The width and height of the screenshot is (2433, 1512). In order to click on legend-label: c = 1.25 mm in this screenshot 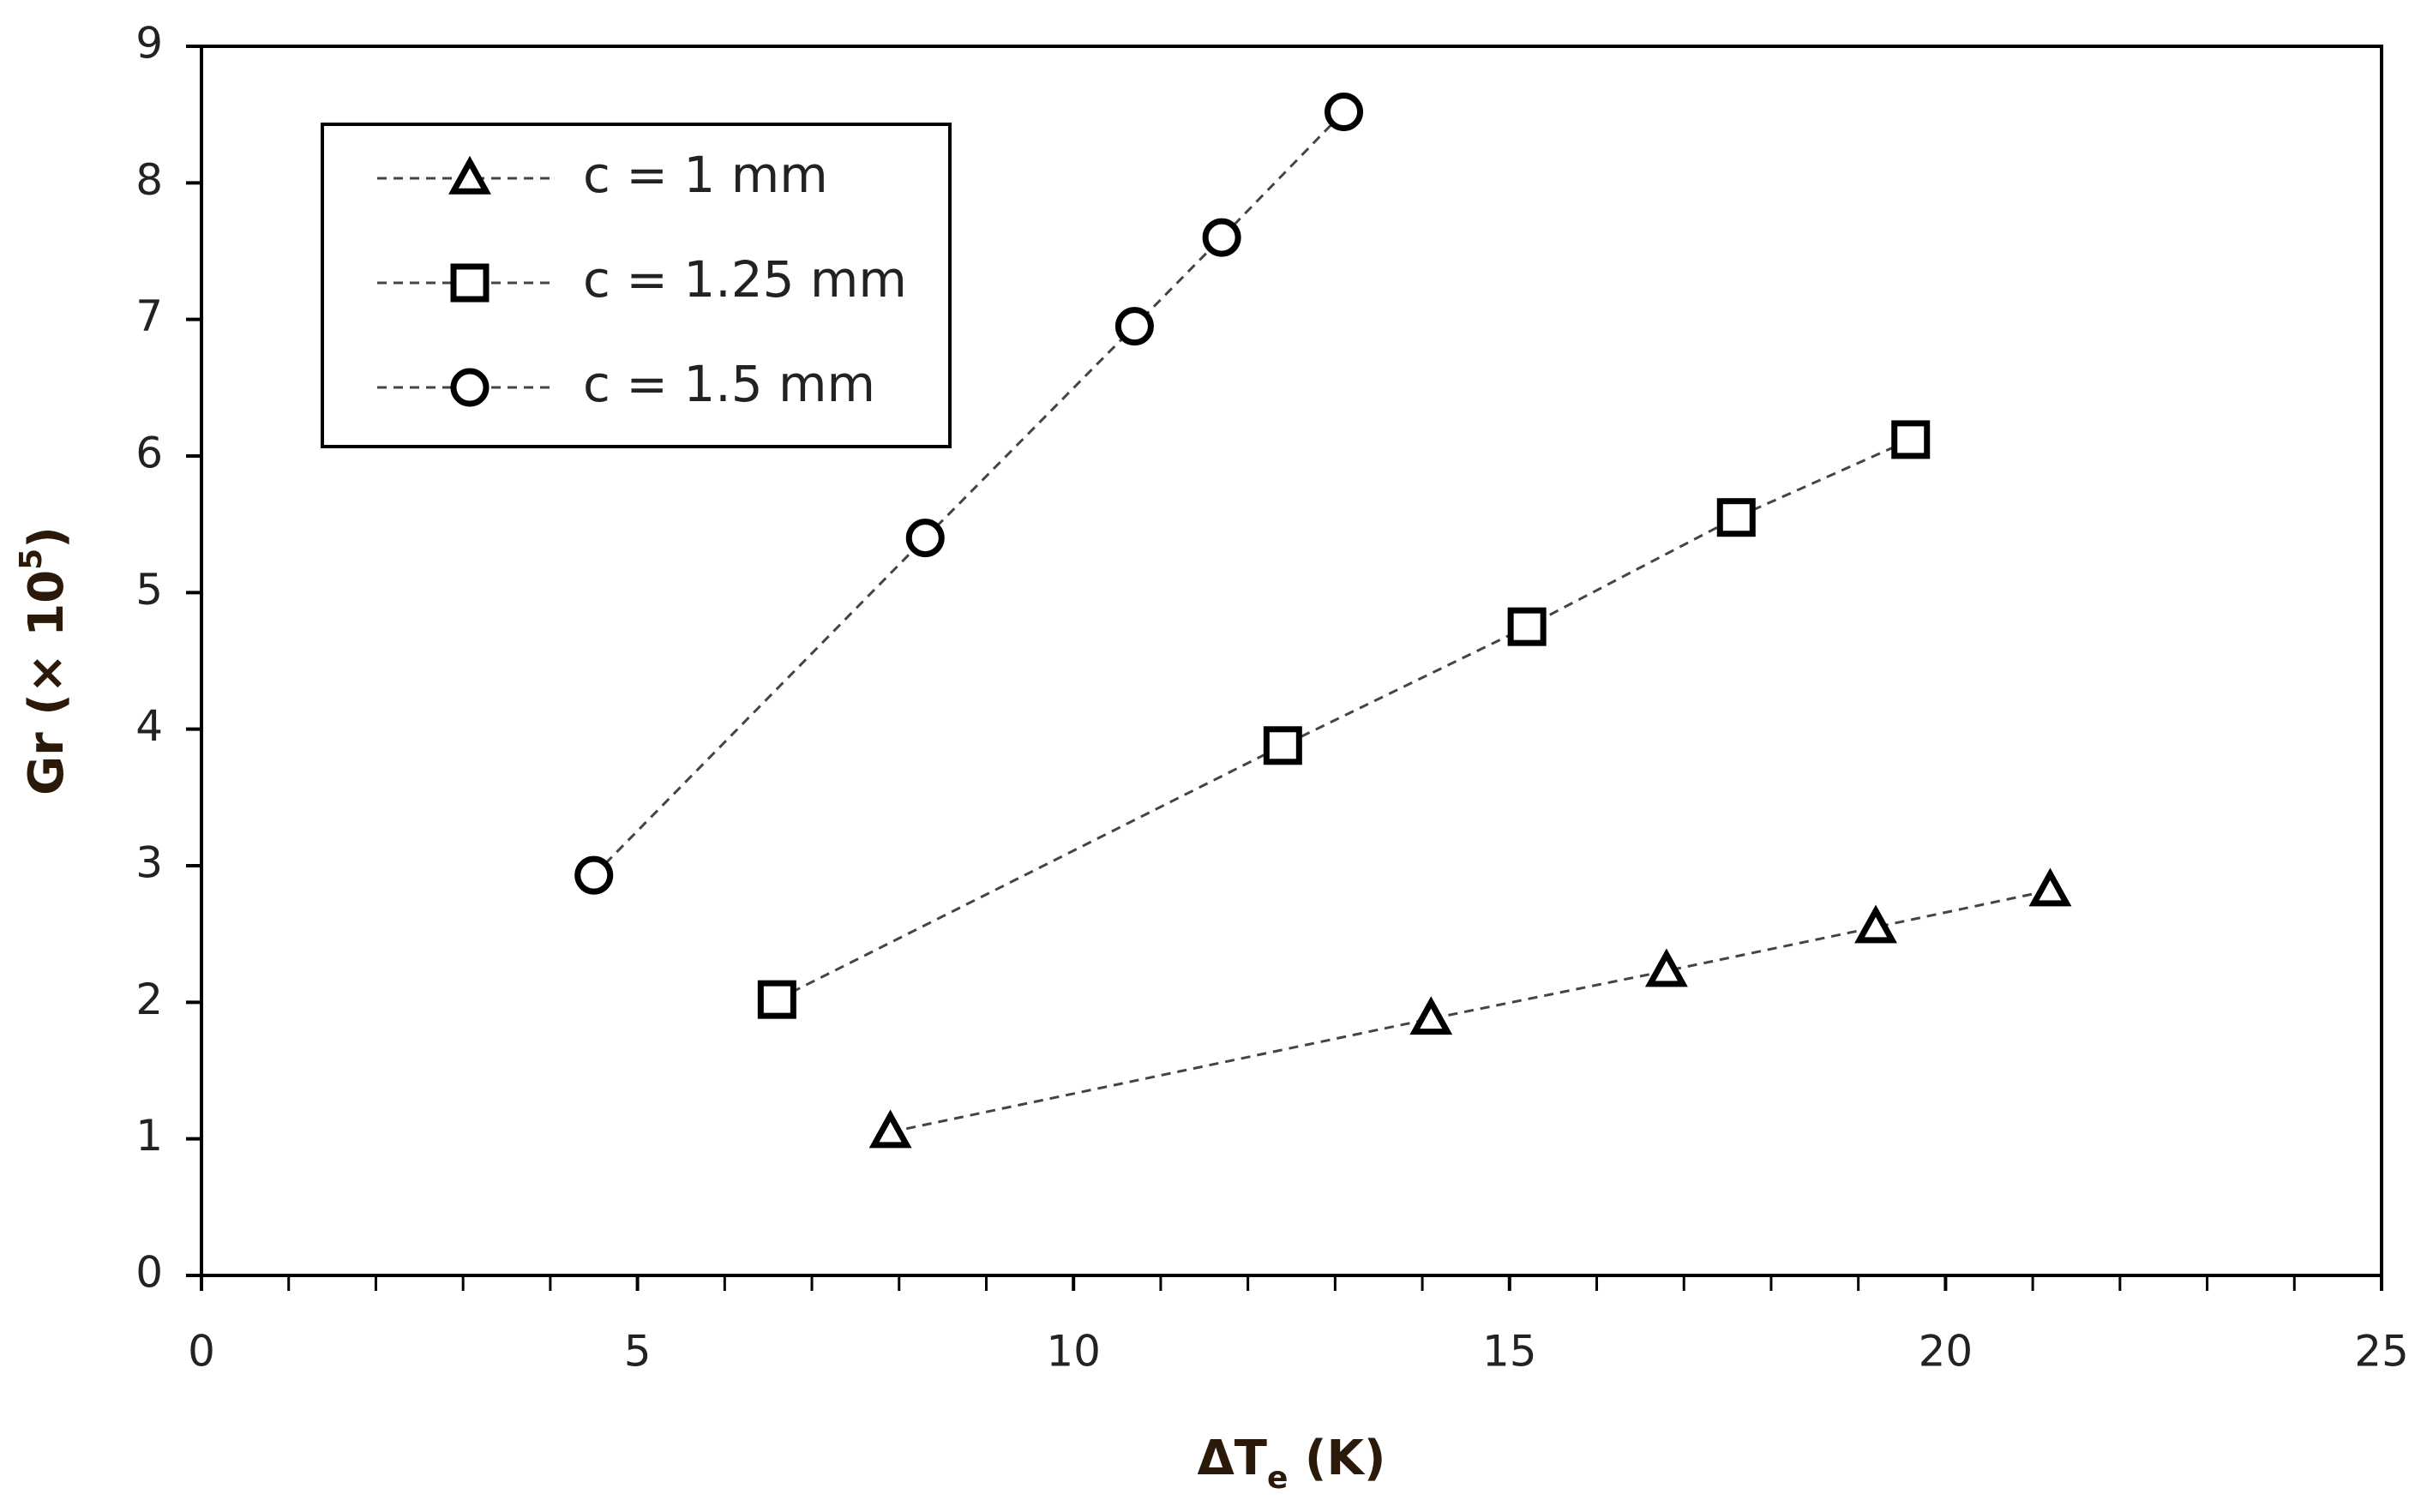, I will do `click(745, 279)`.